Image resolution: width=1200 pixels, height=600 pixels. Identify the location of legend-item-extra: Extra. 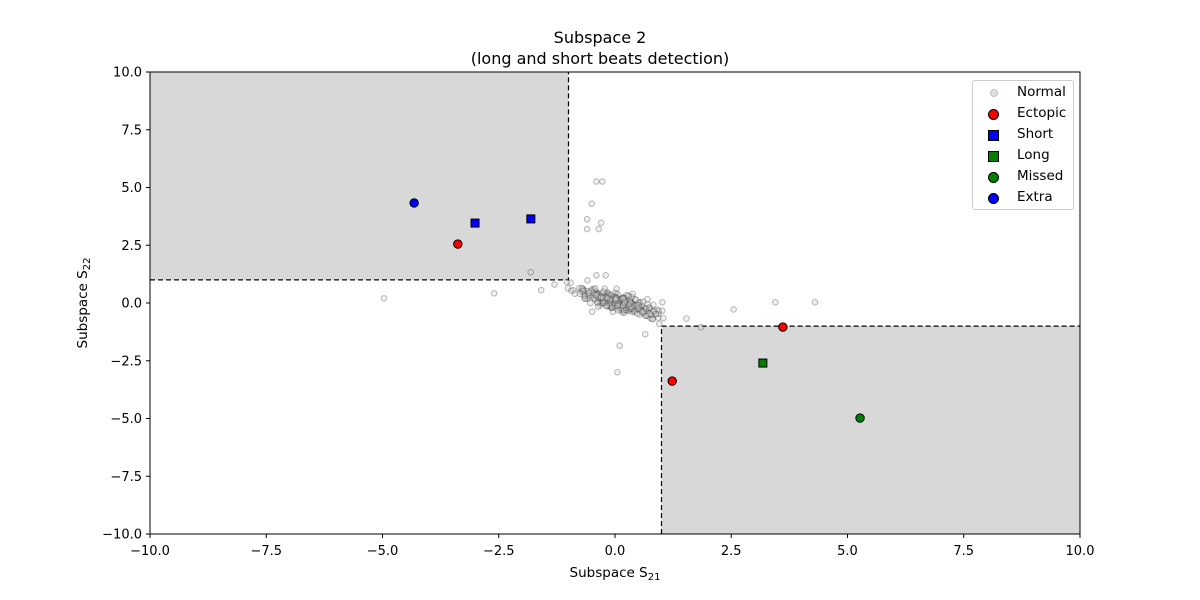
(1023, 198).